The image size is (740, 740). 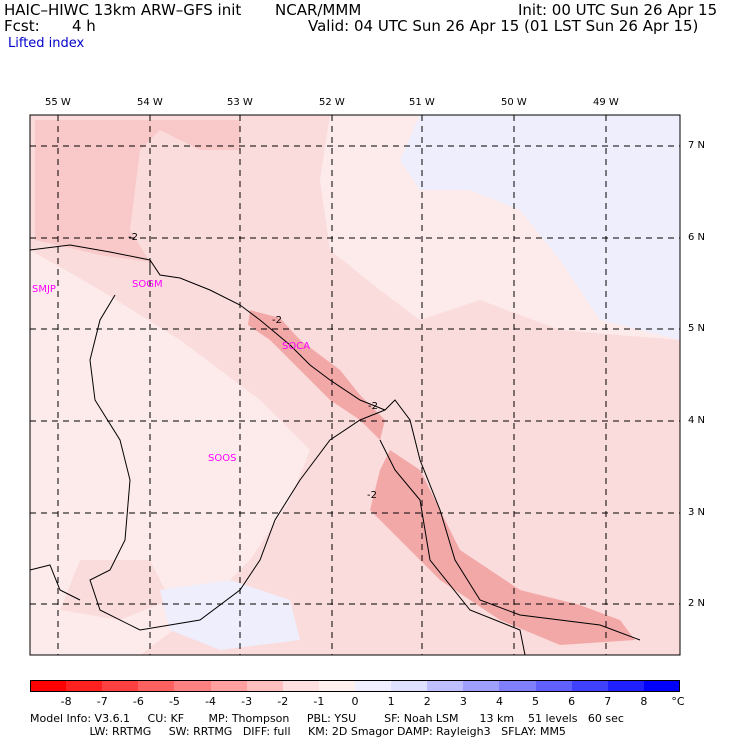 What do you see at coordinates (697, 237) in the screenshot?
I see `lat-label-6n: 6 N` at bounding box center [697, 237].